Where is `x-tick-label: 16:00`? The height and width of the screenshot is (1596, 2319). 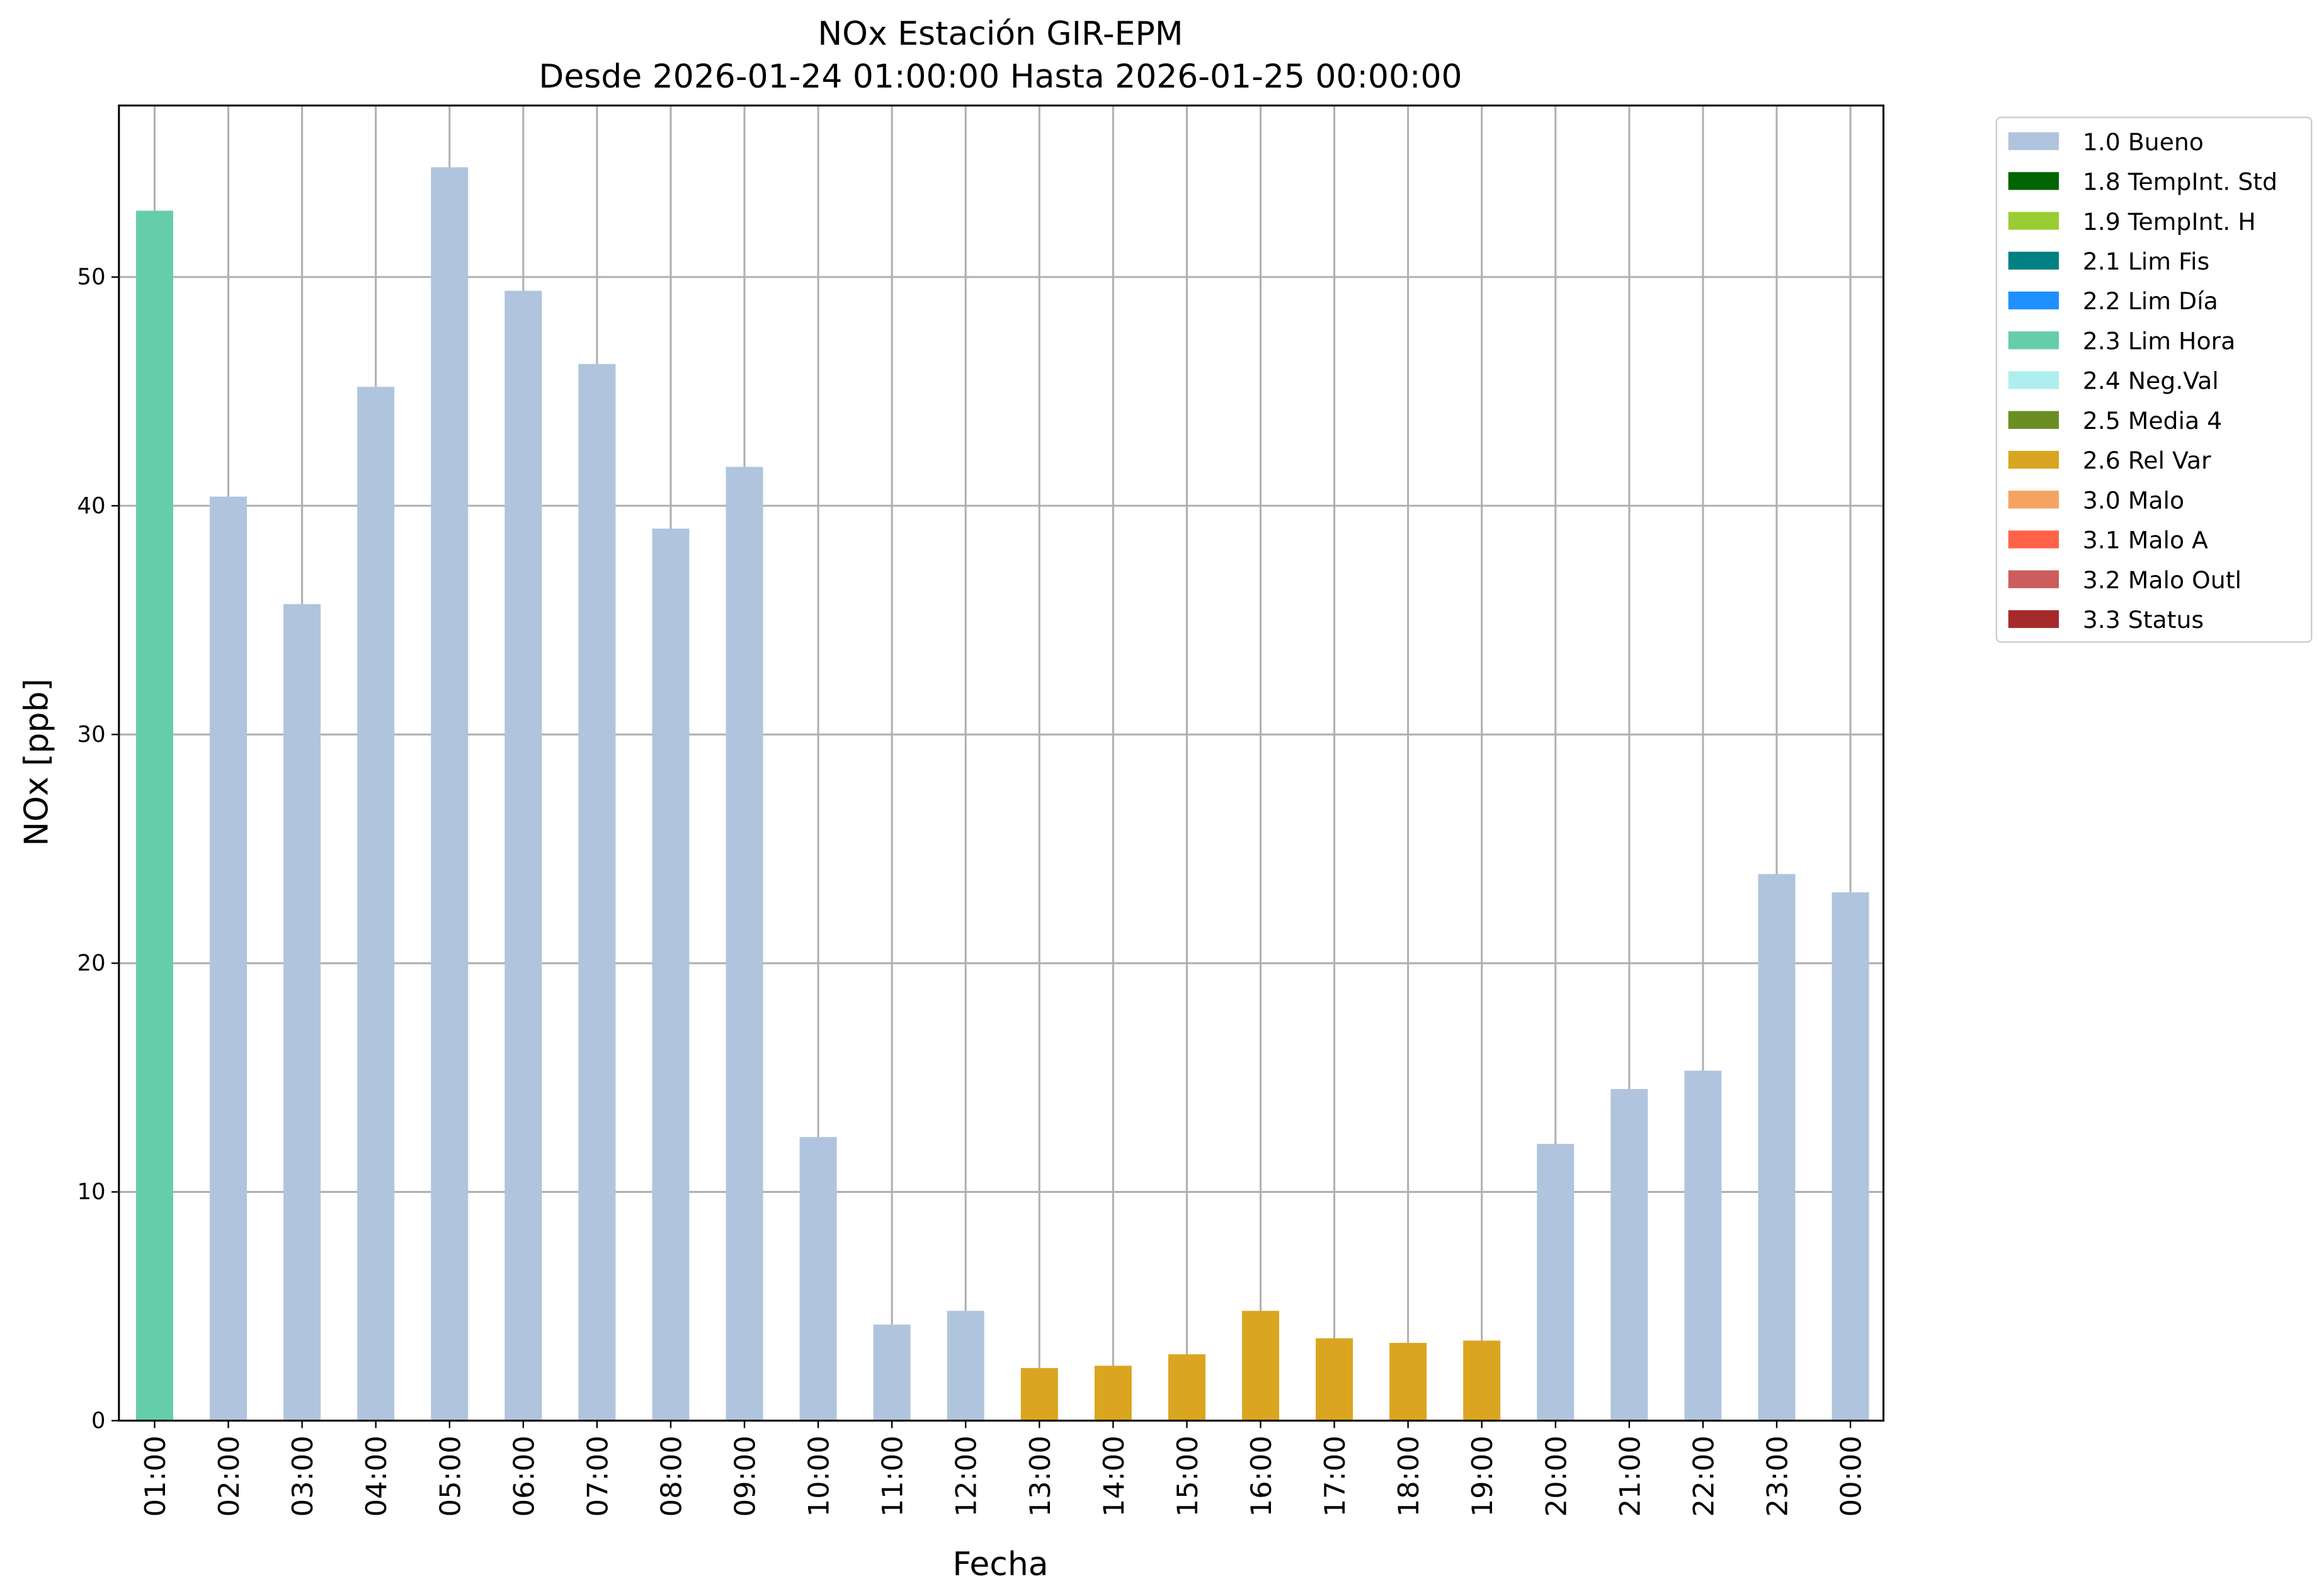 x-tick-label: 16:00 is located at coordinates (1261, 1476).